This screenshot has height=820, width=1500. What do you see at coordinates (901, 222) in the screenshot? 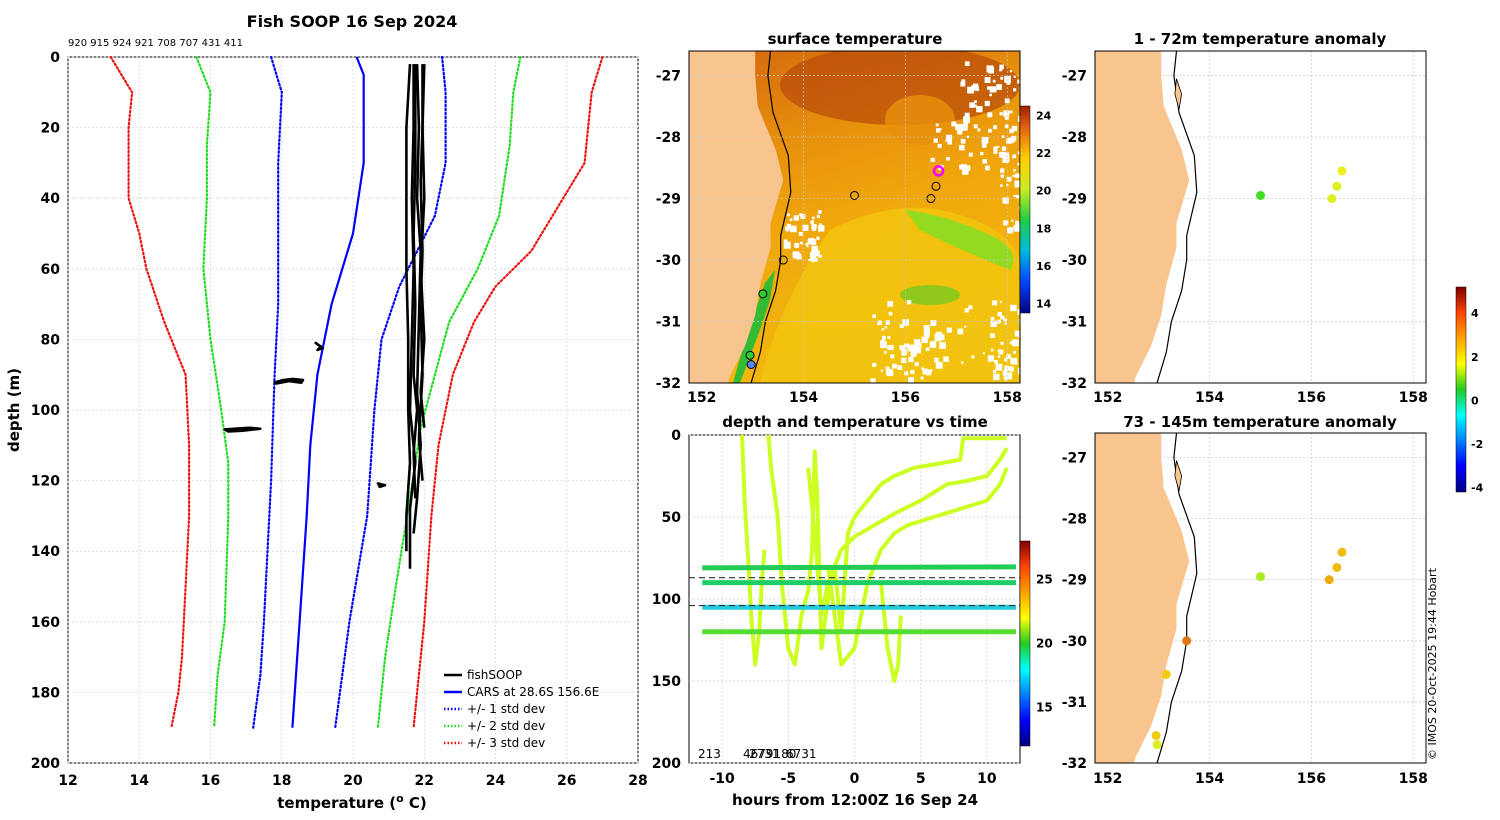
I see `sst-cloud-mask` at bounding box center [901, 222].